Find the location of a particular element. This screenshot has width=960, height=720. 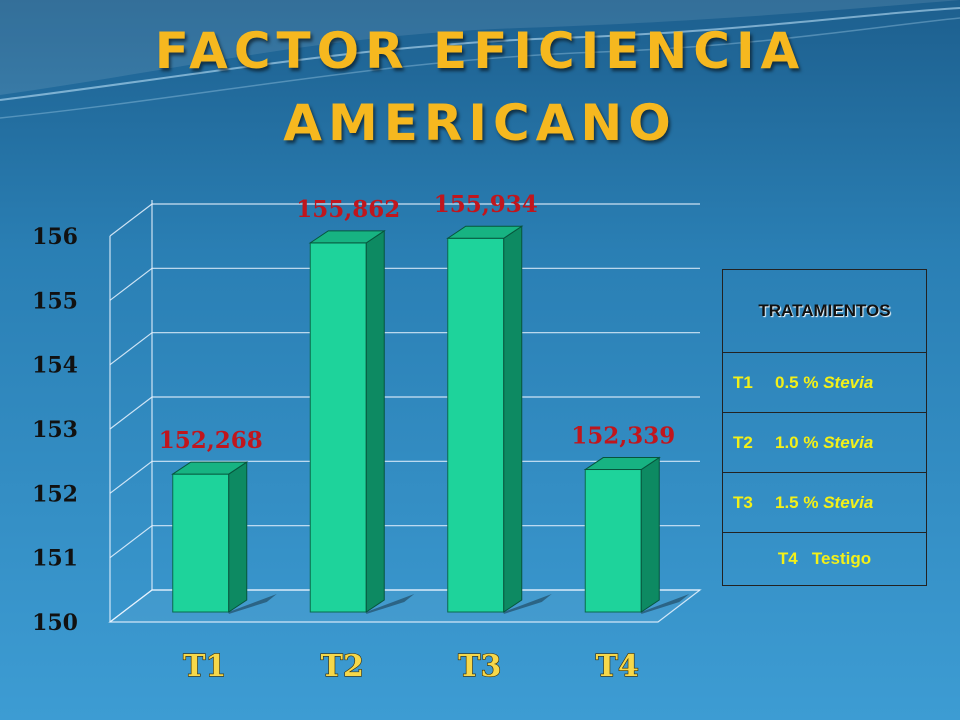

bar-T1 is located at coordinates (201, 543).